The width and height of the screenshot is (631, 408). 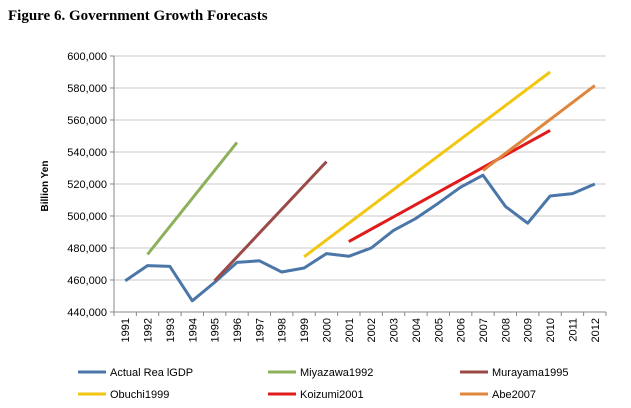 What do you see at coordinates (395, 330) in the screenshot?
I see `x-tick-label: 2003` at bounding box center [395, 330].